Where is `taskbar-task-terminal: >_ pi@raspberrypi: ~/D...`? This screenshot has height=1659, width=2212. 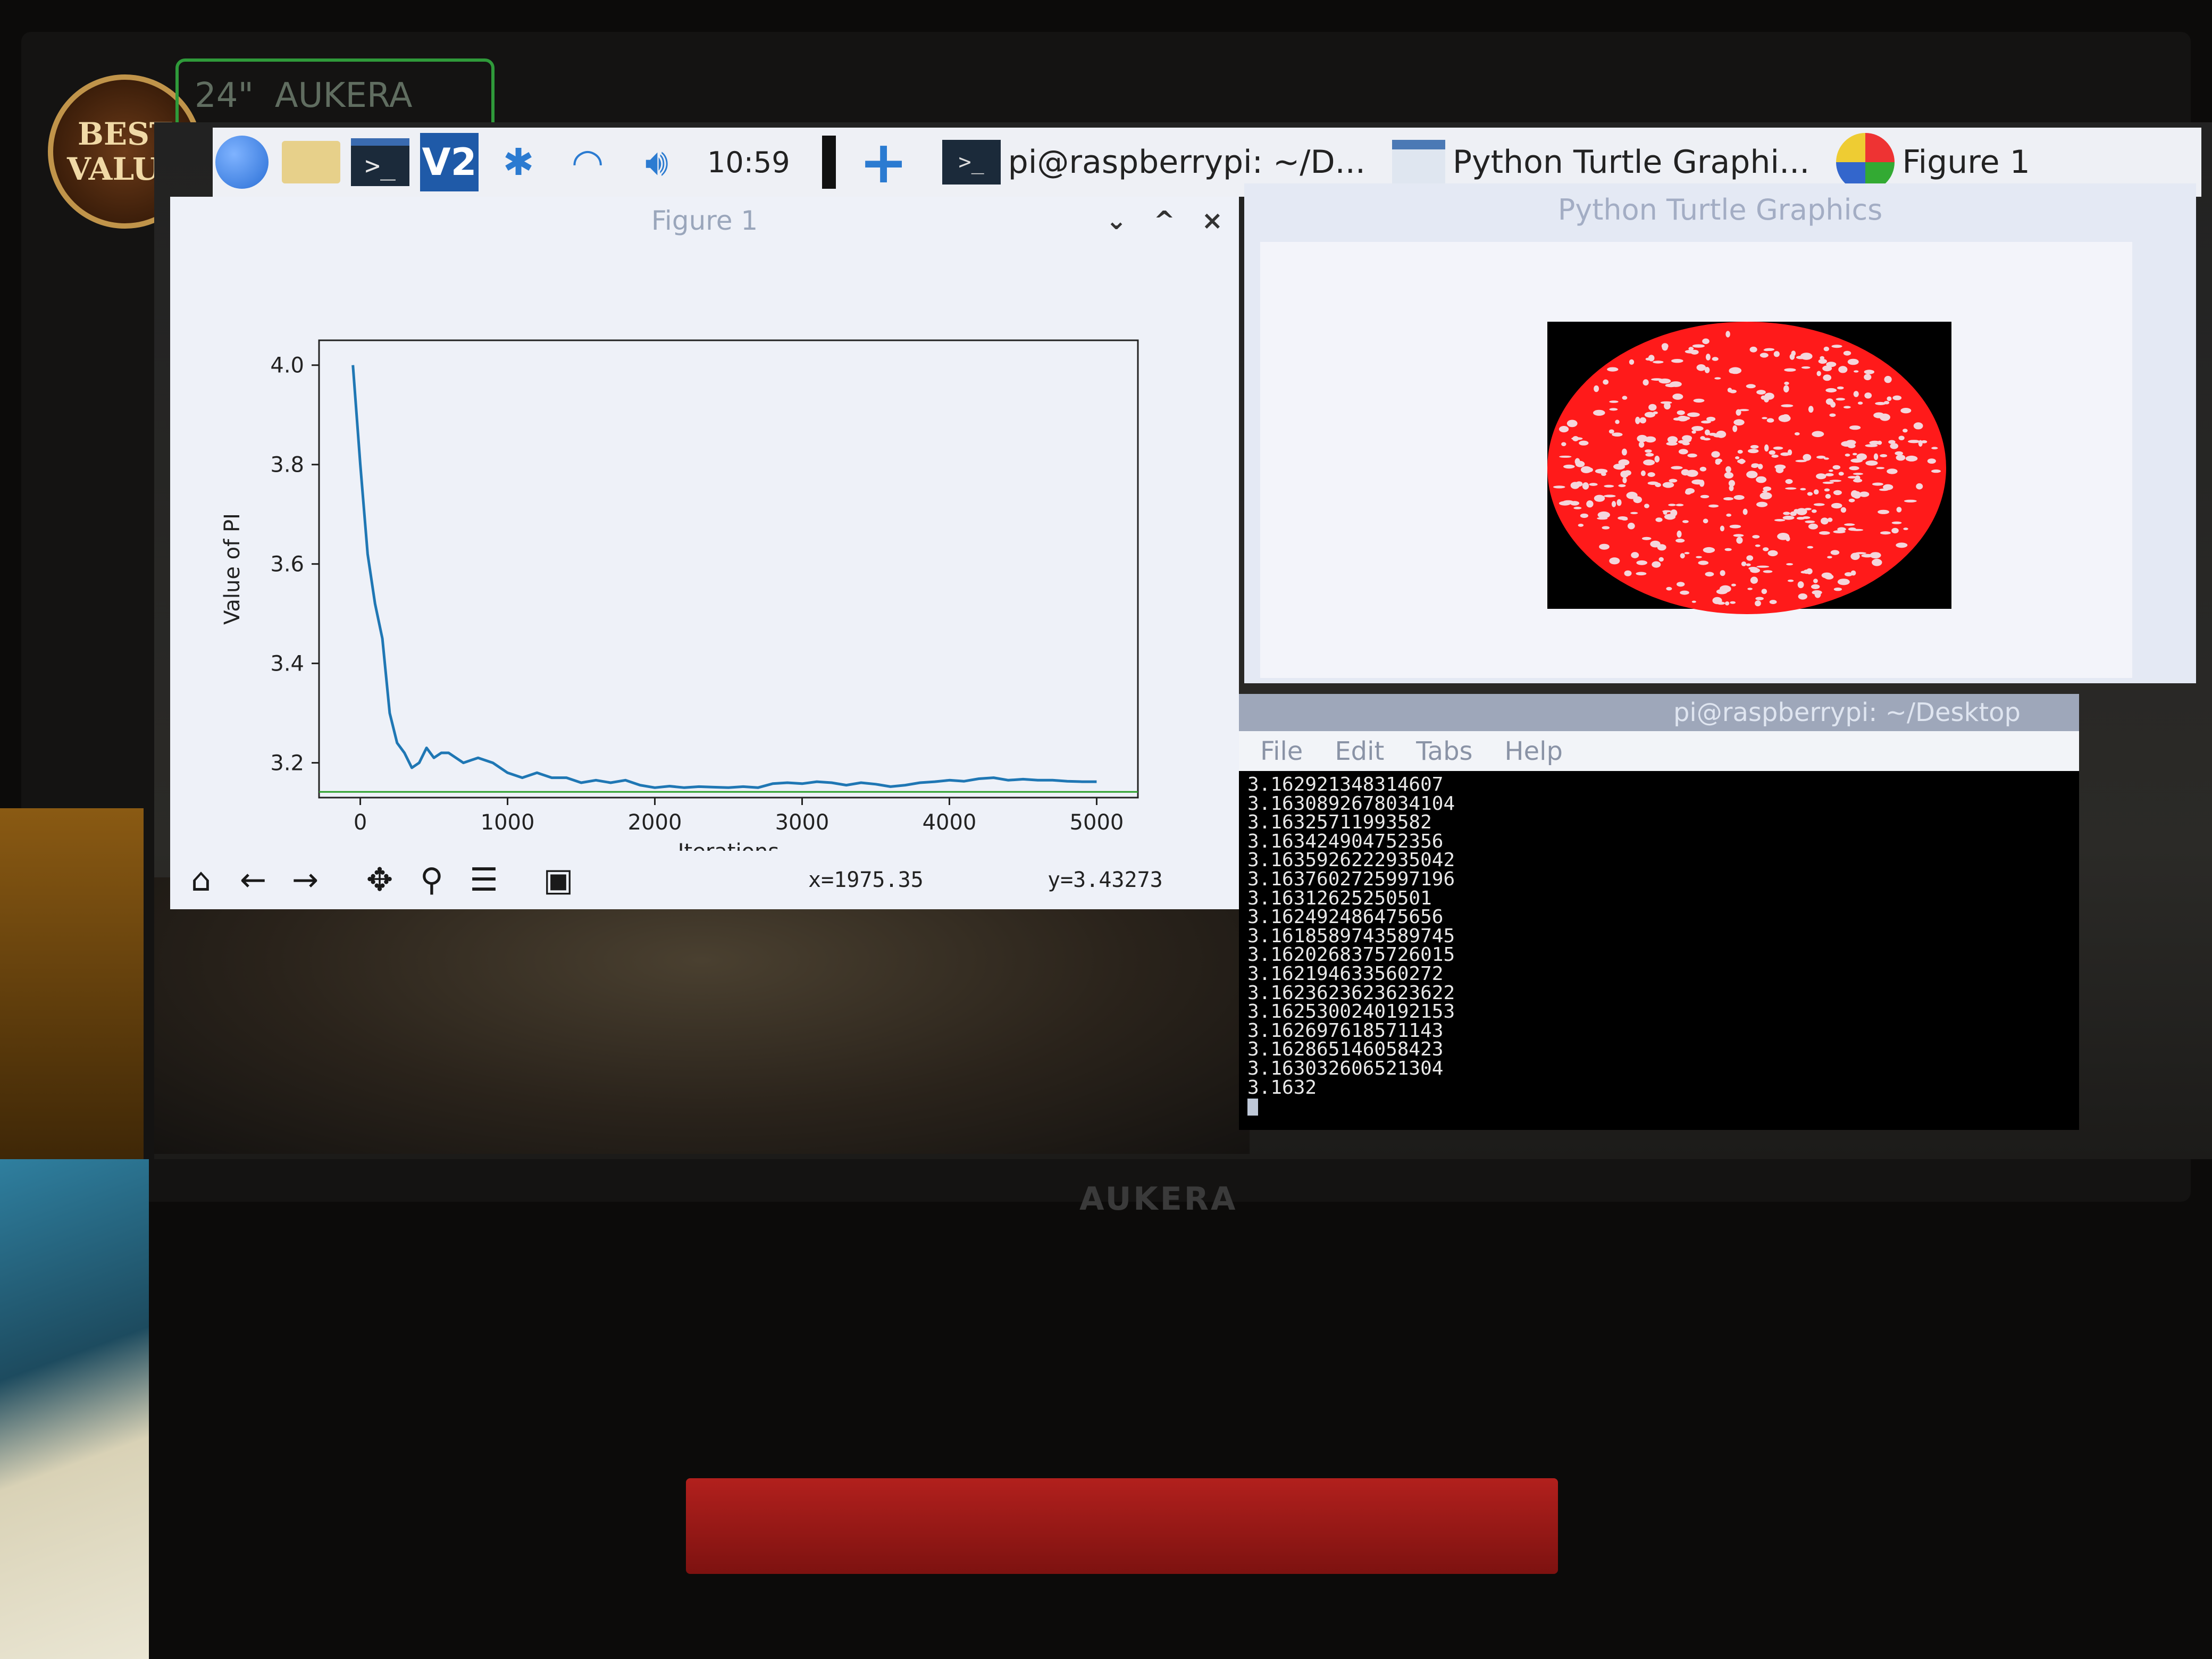
taskbar-task-terminal: >_ pi@raspberrypi: ~/D... is located at coordinates (1154, 162).